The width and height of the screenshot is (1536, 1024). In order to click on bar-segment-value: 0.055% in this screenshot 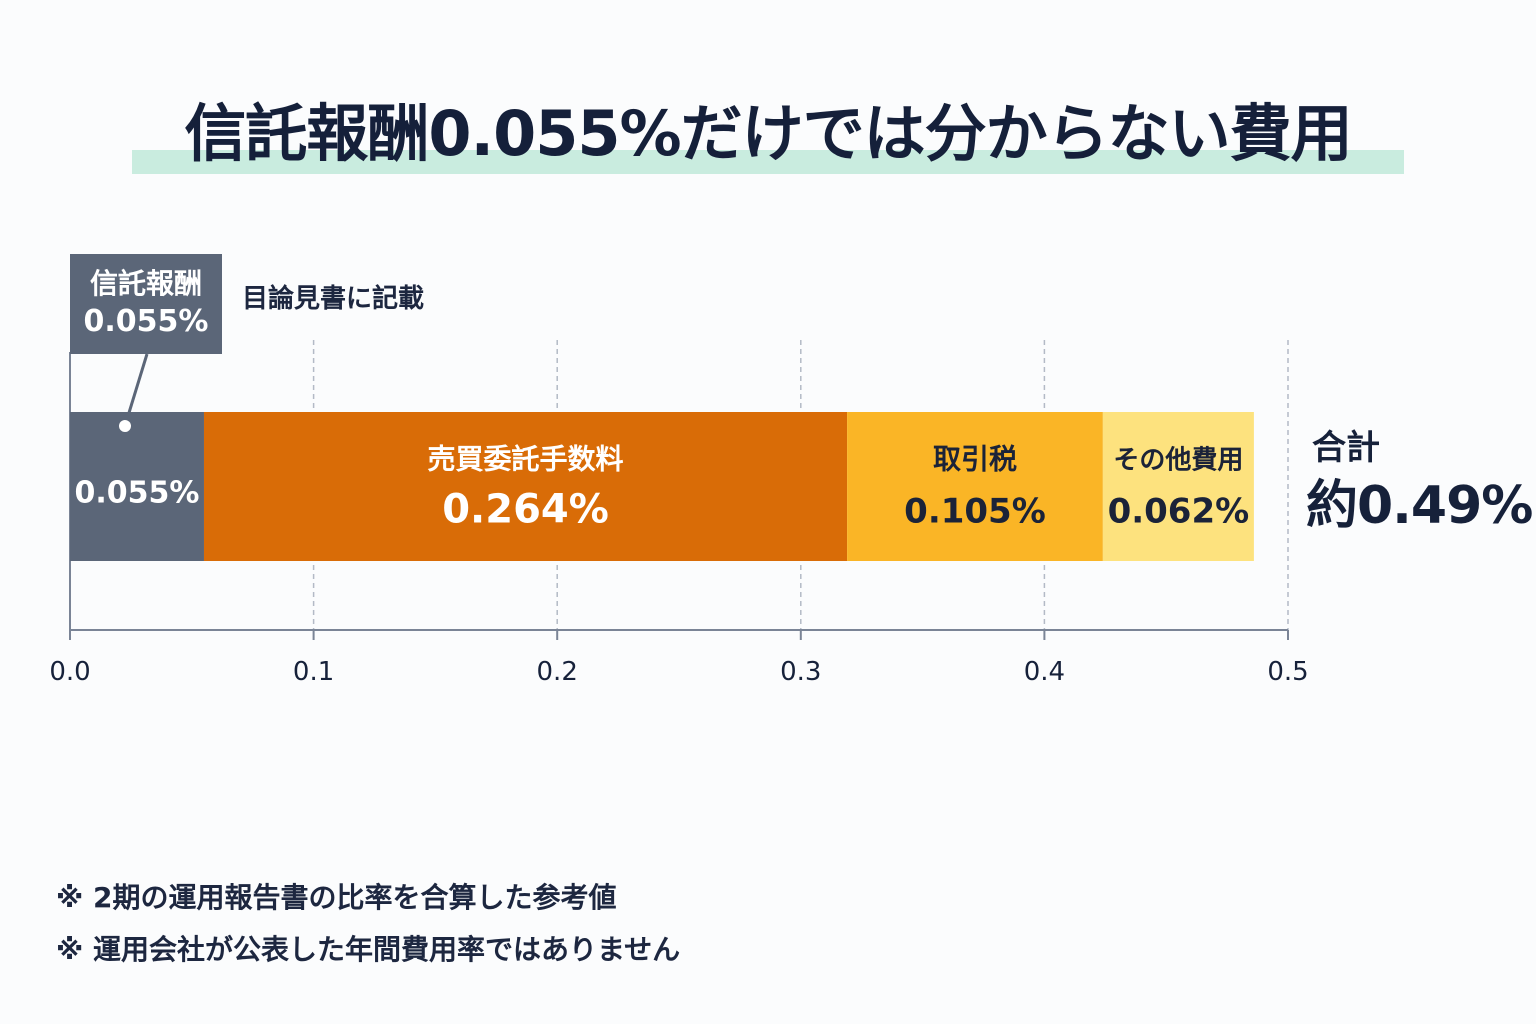, I will do `click(137, 493)`.